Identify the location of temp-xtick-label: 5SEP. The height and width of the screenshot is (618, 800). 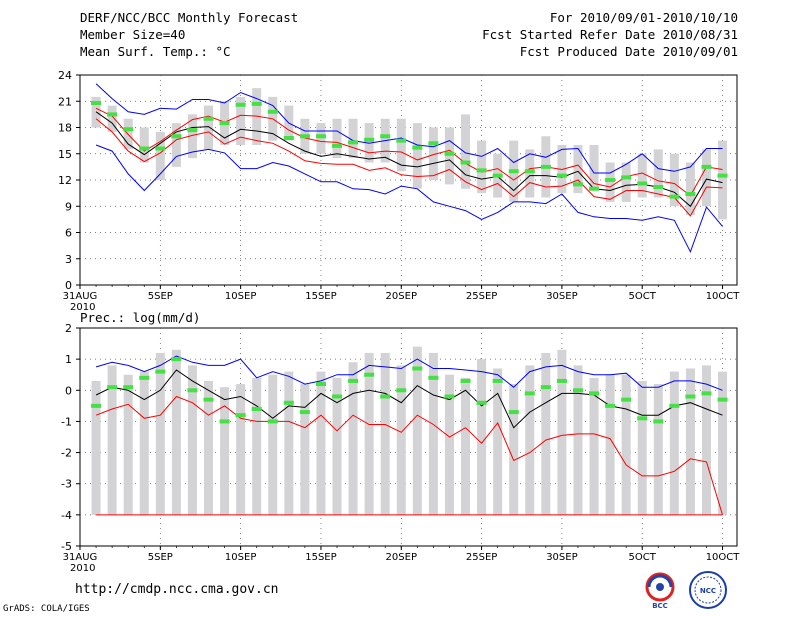
(160, 296).